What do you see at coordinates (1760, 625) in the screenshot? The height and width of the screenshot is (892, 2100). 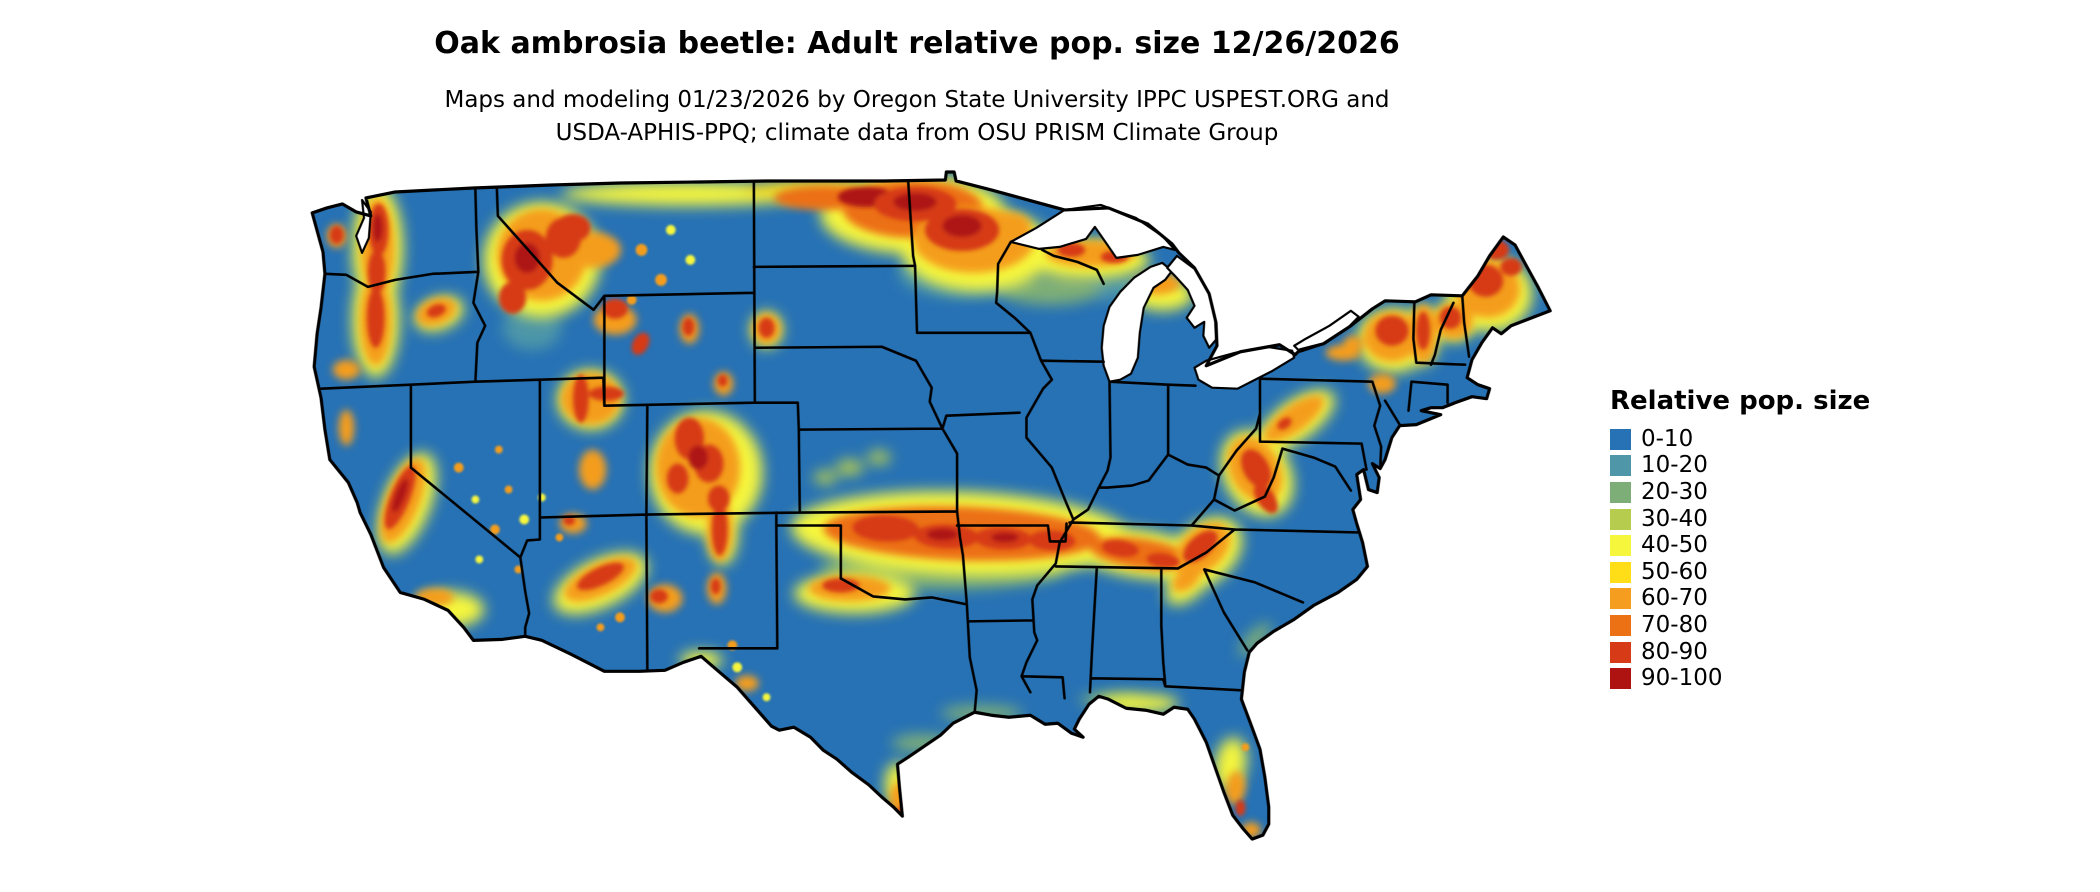 I see `legend-entry: 70-80` at bounding box center [1760, 625].